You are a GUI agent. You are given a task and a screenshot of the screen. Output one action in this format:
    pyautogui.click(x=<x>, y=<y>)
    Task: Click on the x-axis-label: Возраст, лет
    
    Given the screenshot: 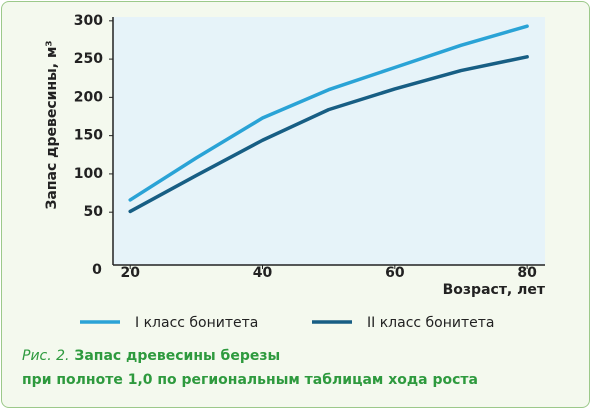 What is the action you would take?
    pyautogui.click(x=494, y=290)
    